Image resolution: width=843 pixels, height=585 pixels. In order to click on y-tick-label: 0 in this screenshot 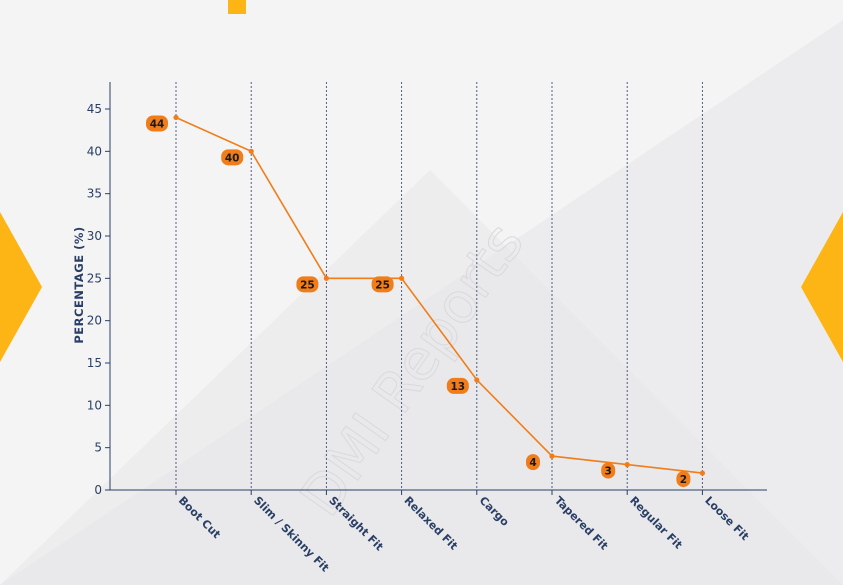, I will do `click(98, 490)`.